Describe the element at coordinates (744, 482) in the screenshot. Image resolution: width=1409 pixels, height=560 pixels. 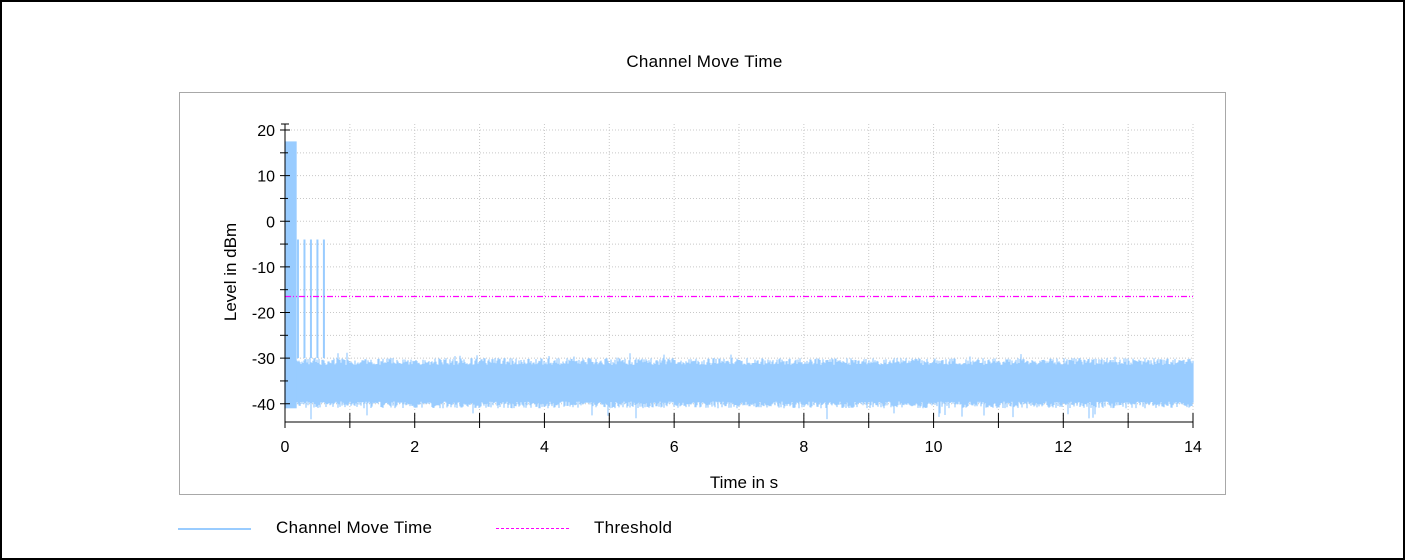
I see `x-axis-title: Time in s` at that location.